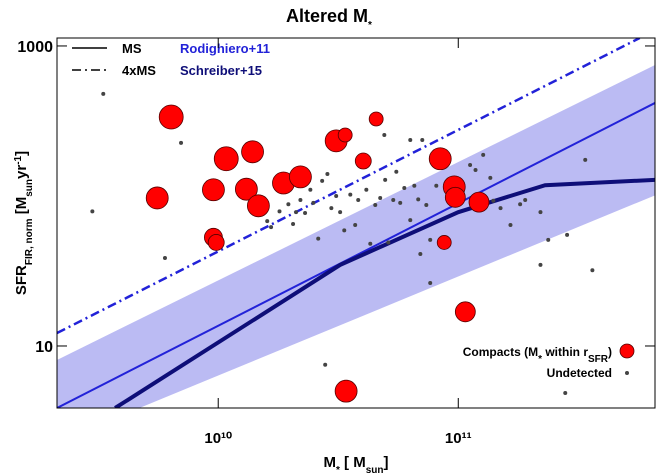 This screenshot has width=658, height=474. Describe the element at coordinates (139, 70) in the screenshot. I see `legend-label: 4xMS` at that location.